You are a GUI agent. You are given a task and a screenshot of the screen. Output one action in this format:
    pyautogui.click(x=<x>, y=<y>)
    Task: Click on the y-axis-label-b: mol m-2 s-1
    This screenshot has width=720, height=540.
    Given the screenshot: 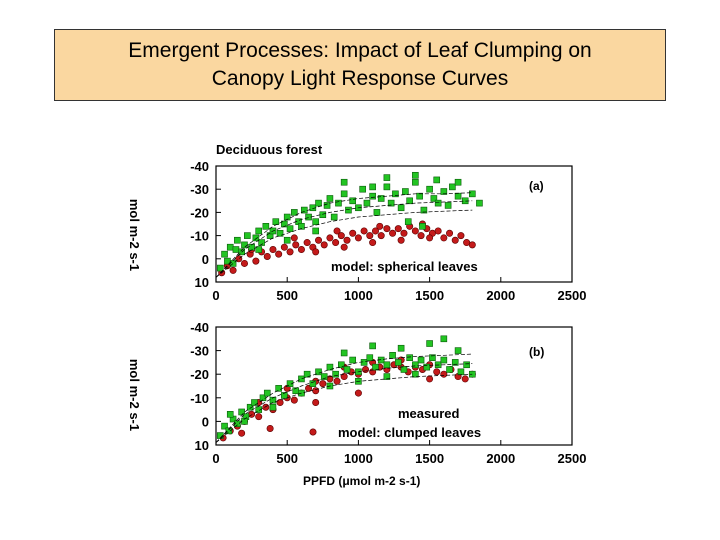 What is the action you would take?
    pyautogui.click(x=134, y=395)
    